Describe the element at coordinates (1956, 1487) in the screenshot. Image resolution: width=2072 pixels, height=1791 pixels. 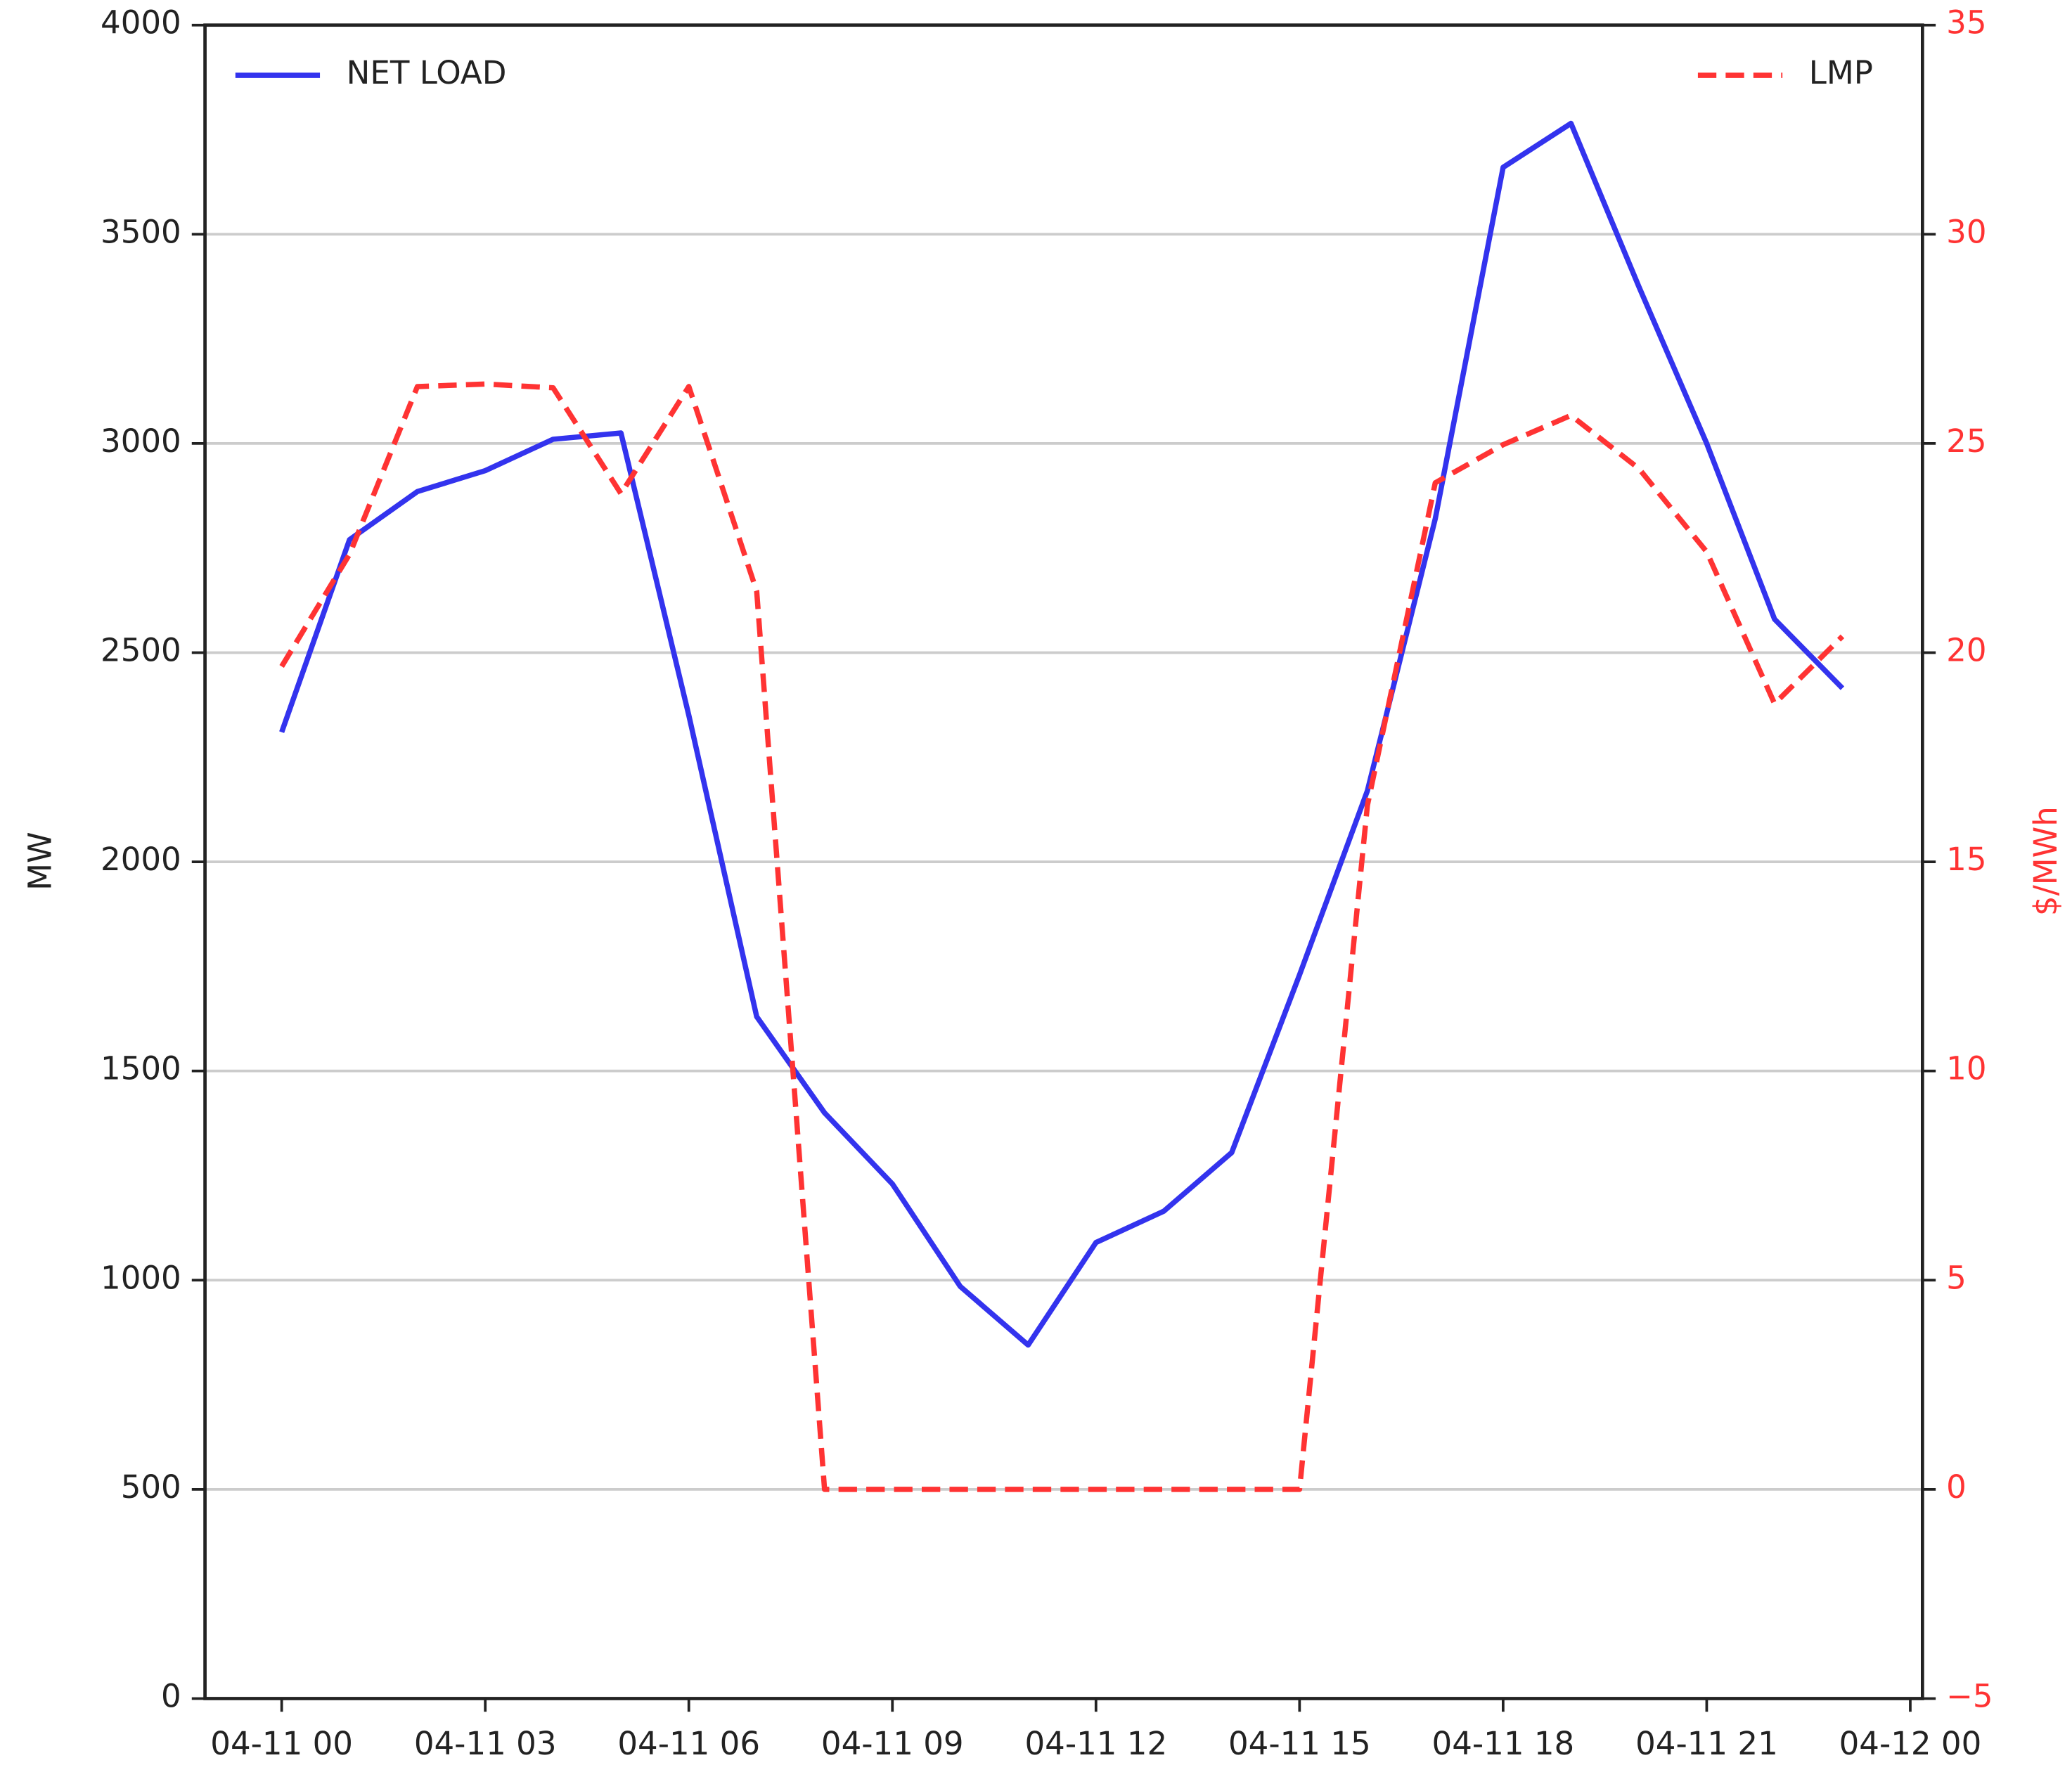
I see `y2-tick-label: 0` at that location.